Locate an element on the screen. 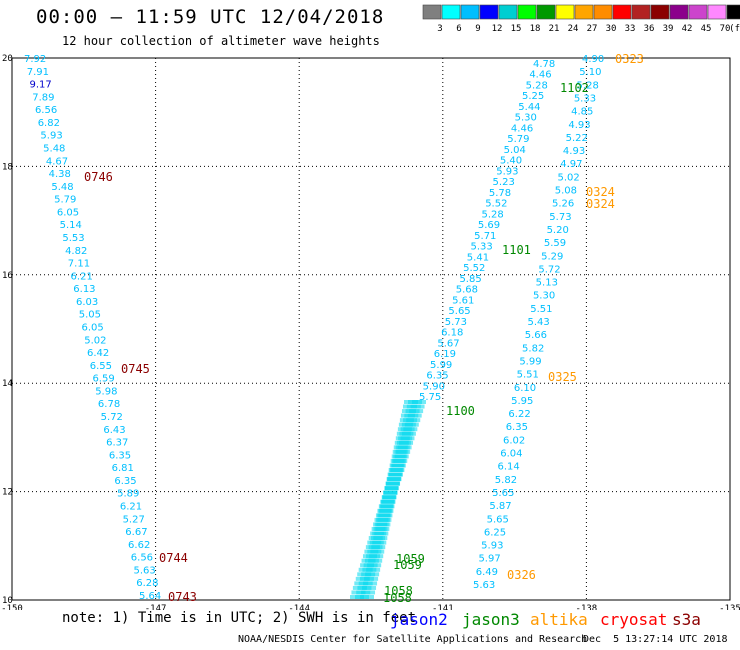 Image resolution: width=740 pixels, height=650 pixels. swh-value: 5.64 is located at coordinates (150, 596).